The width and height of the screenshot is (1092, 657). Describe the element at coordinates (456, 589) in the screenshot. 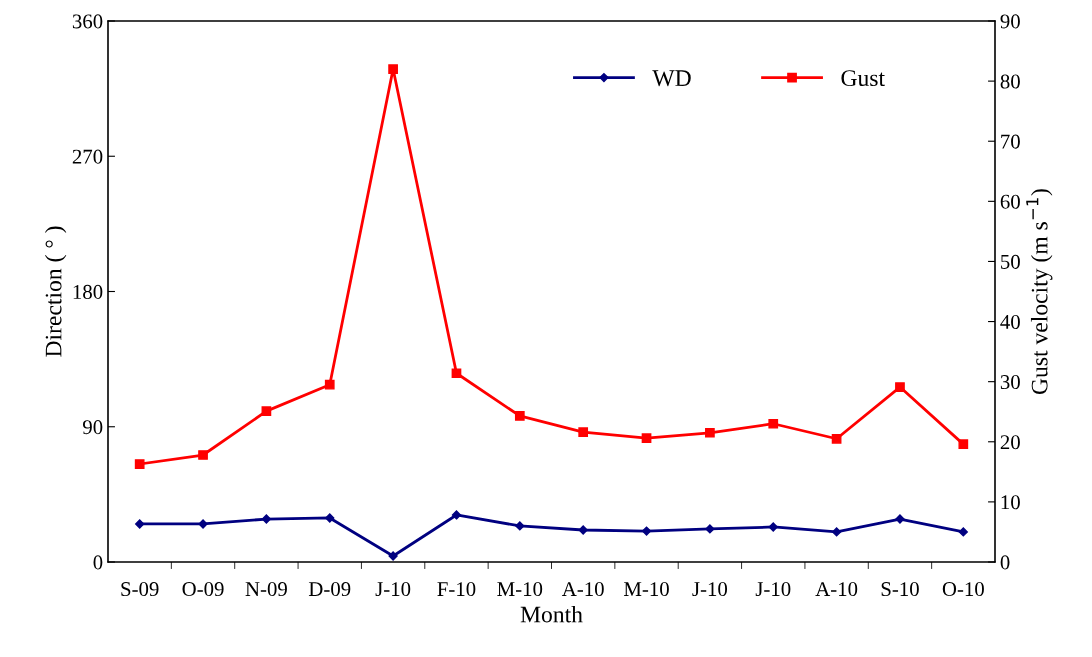

I see `x-tick-label: F-10` at that location.